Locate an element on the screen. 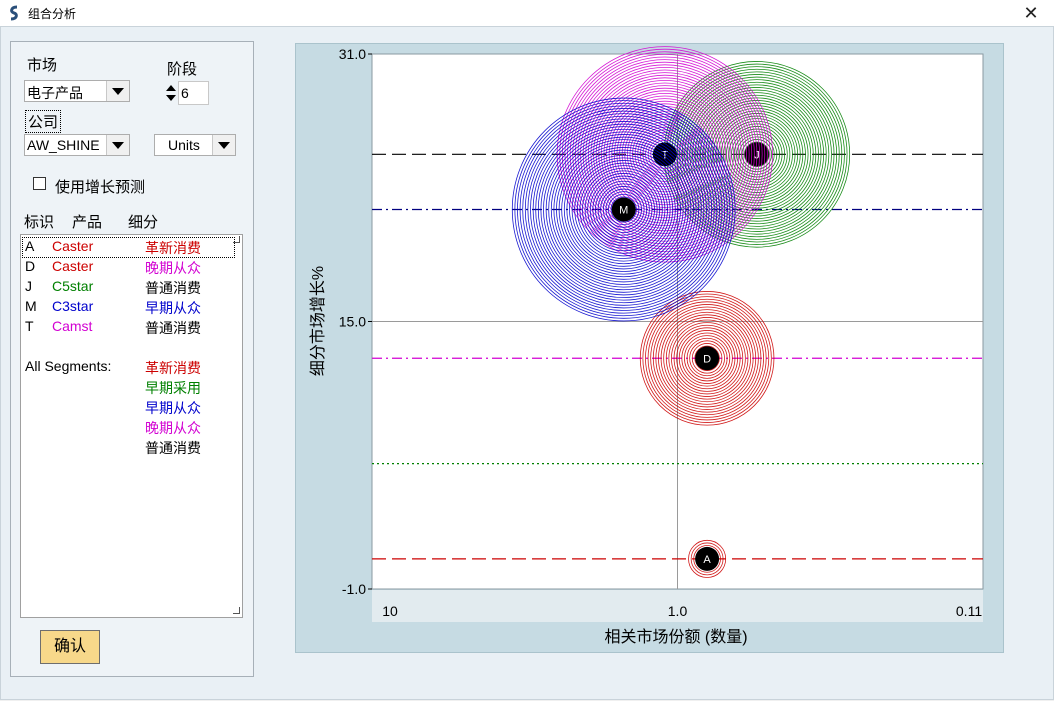 This screenshot has height=701, width=1054. segment-name: 革新消费 is located at coordinates (173, 368).